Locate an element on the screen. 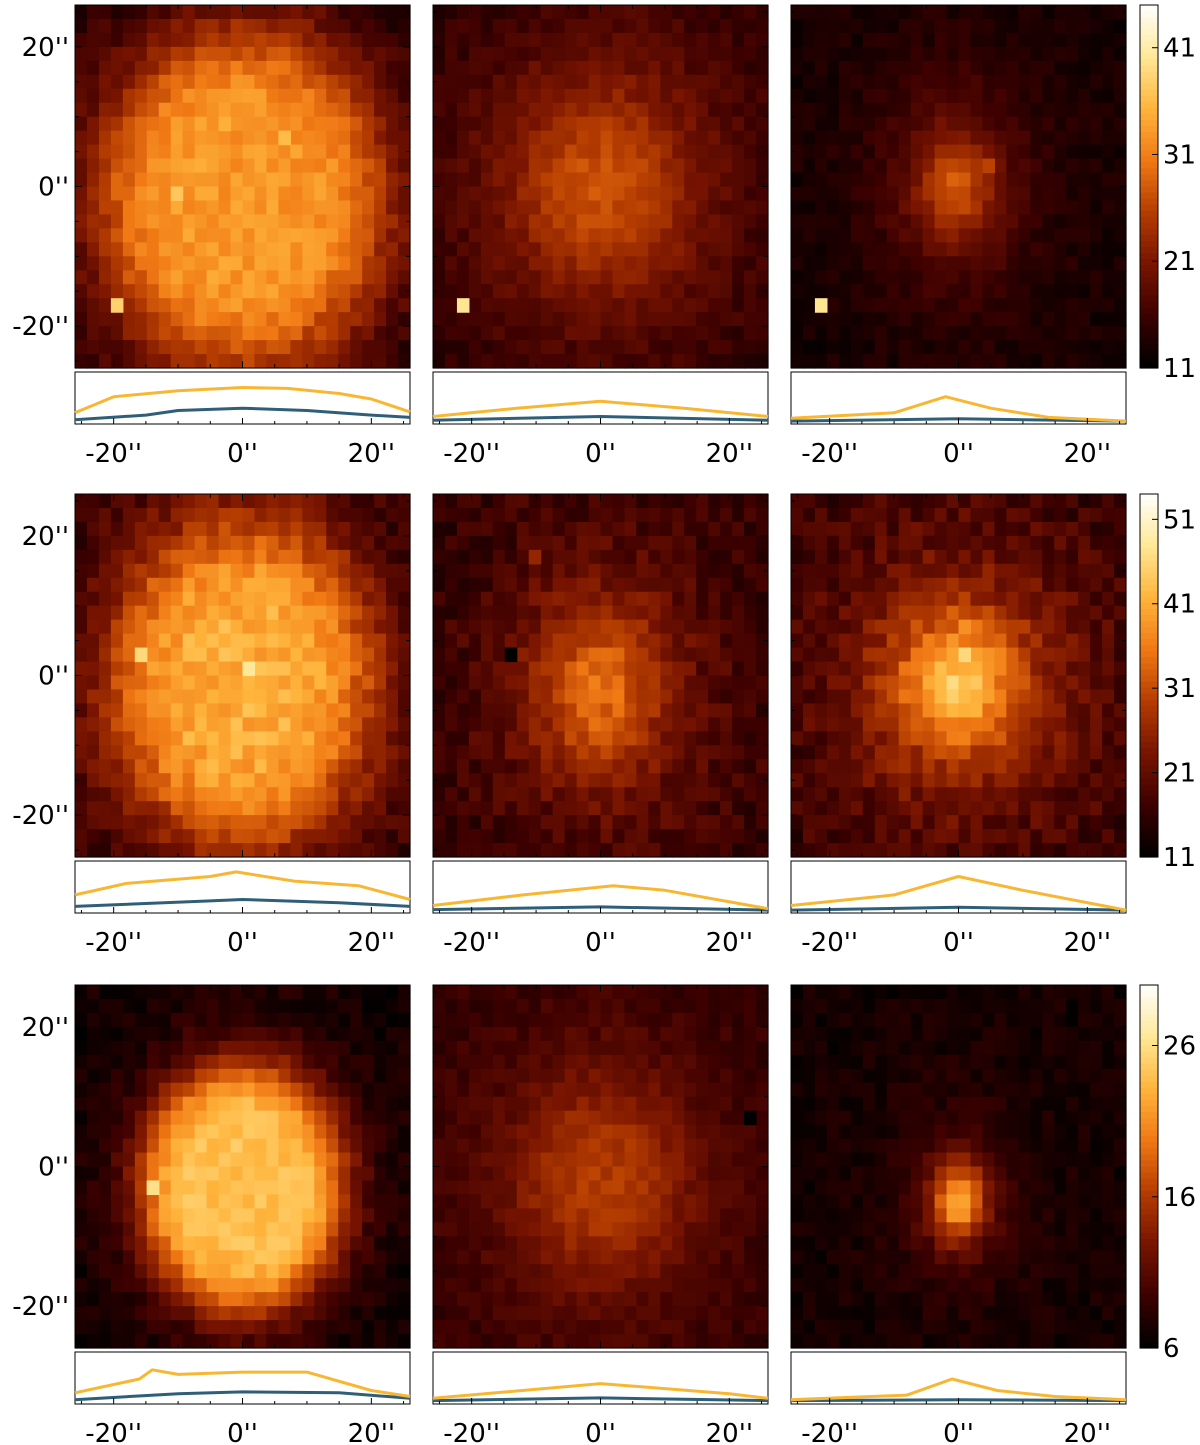 Image resolution: width=1200 pixels, height=1445 pixels. panel-r2-c2: -20'' 0'' 20'' is located at coordinates (600, 725).